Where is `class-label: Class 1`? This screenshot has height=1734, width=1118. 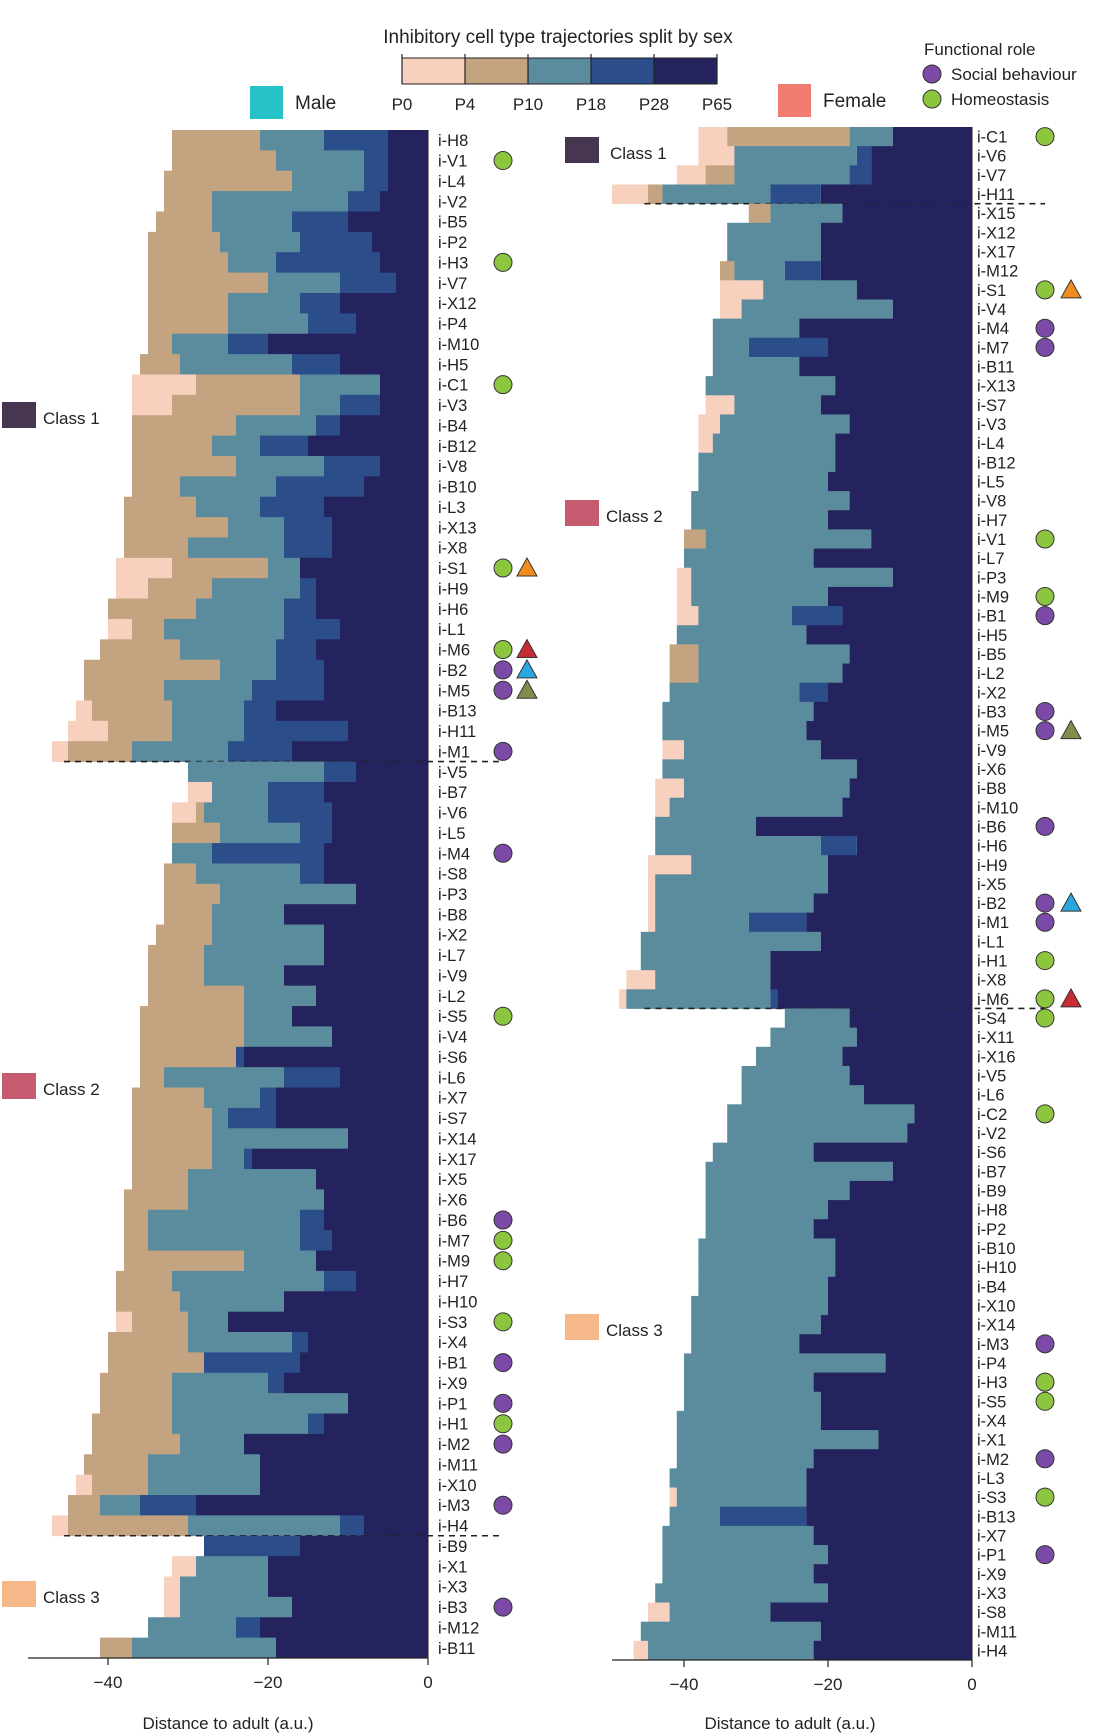
class-label: Class 1 is located at coordinates (71, 418).